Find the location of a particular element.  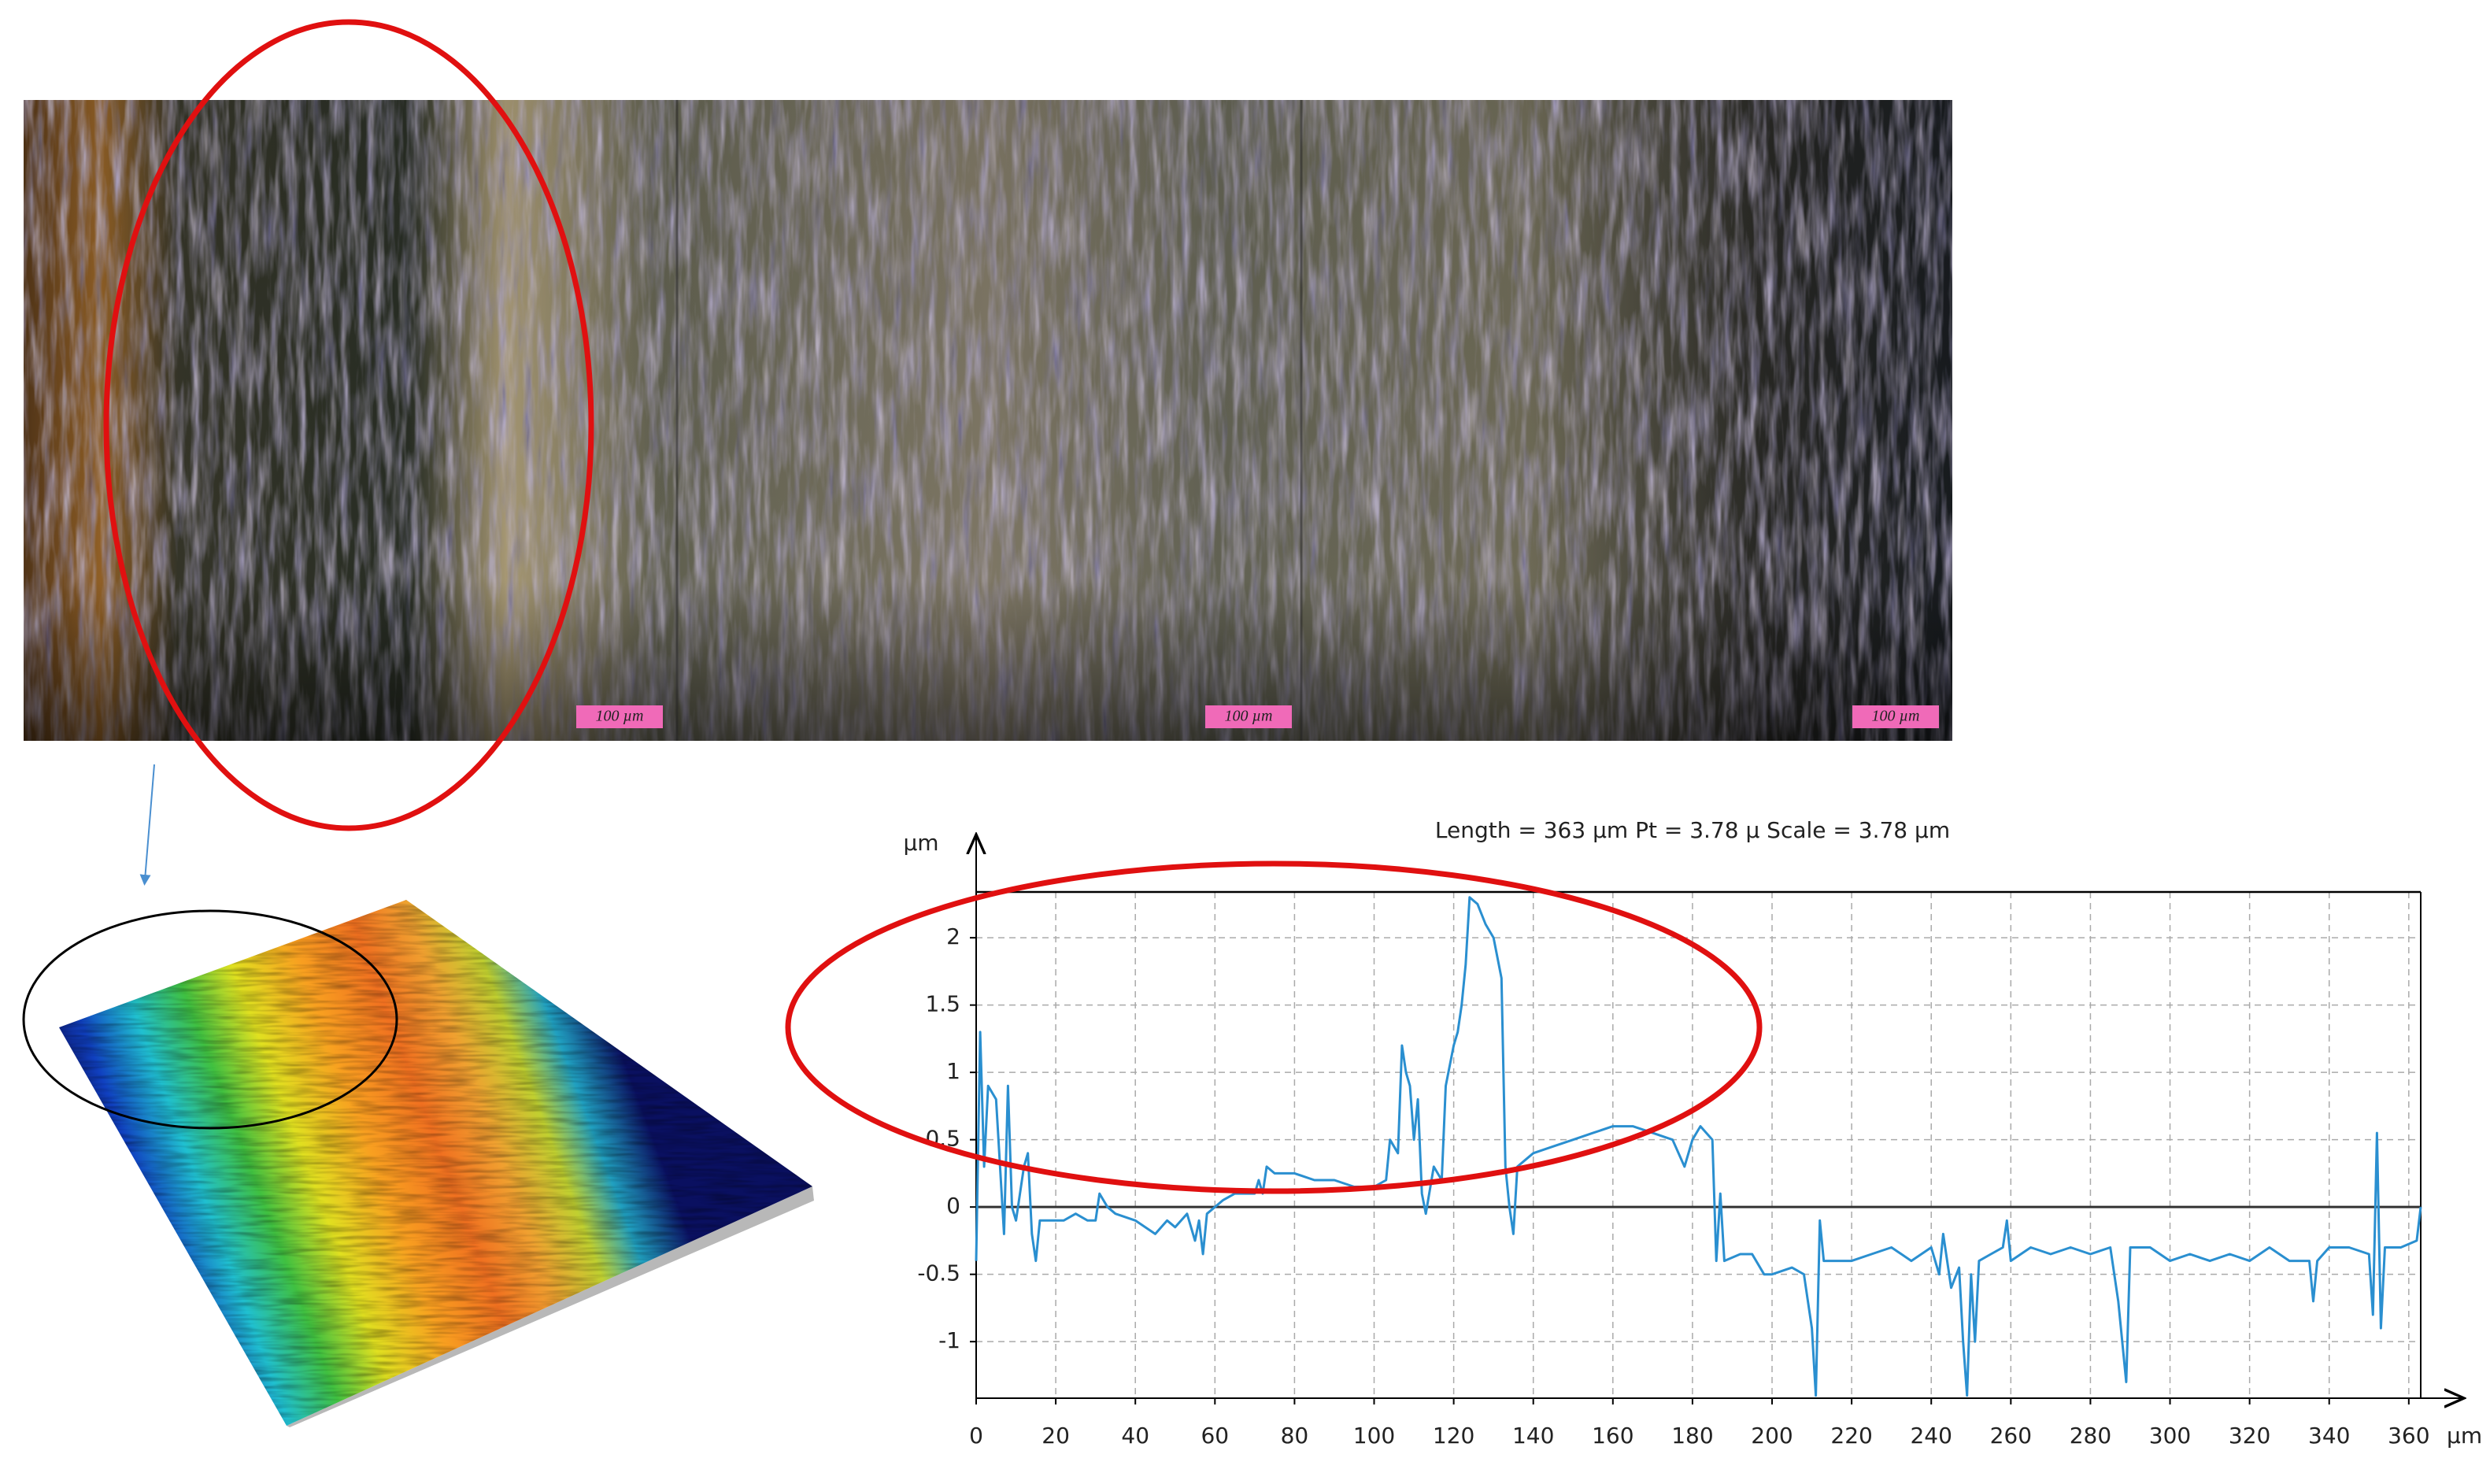

x-tick-label: 80 is located at coordinates (1295, 1436).